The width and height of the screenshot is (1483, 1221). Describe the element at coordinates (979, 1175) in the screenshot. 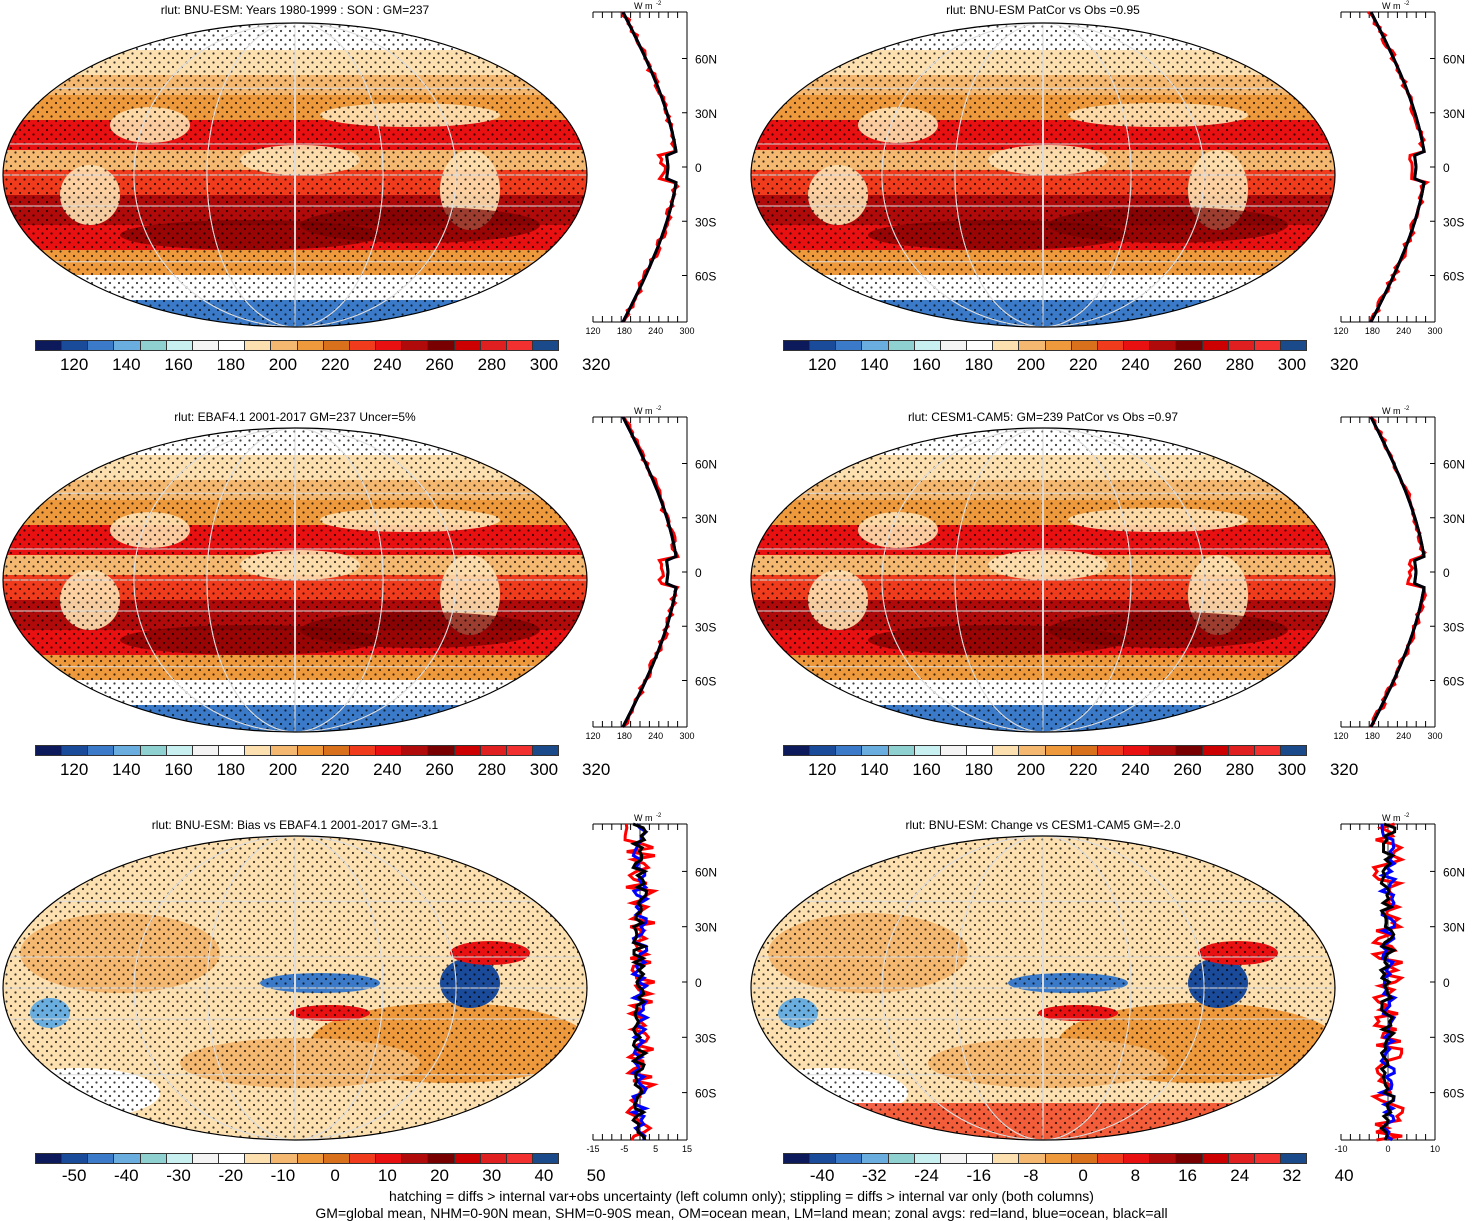

I see `colorbar-tick-label: -16` at that location.